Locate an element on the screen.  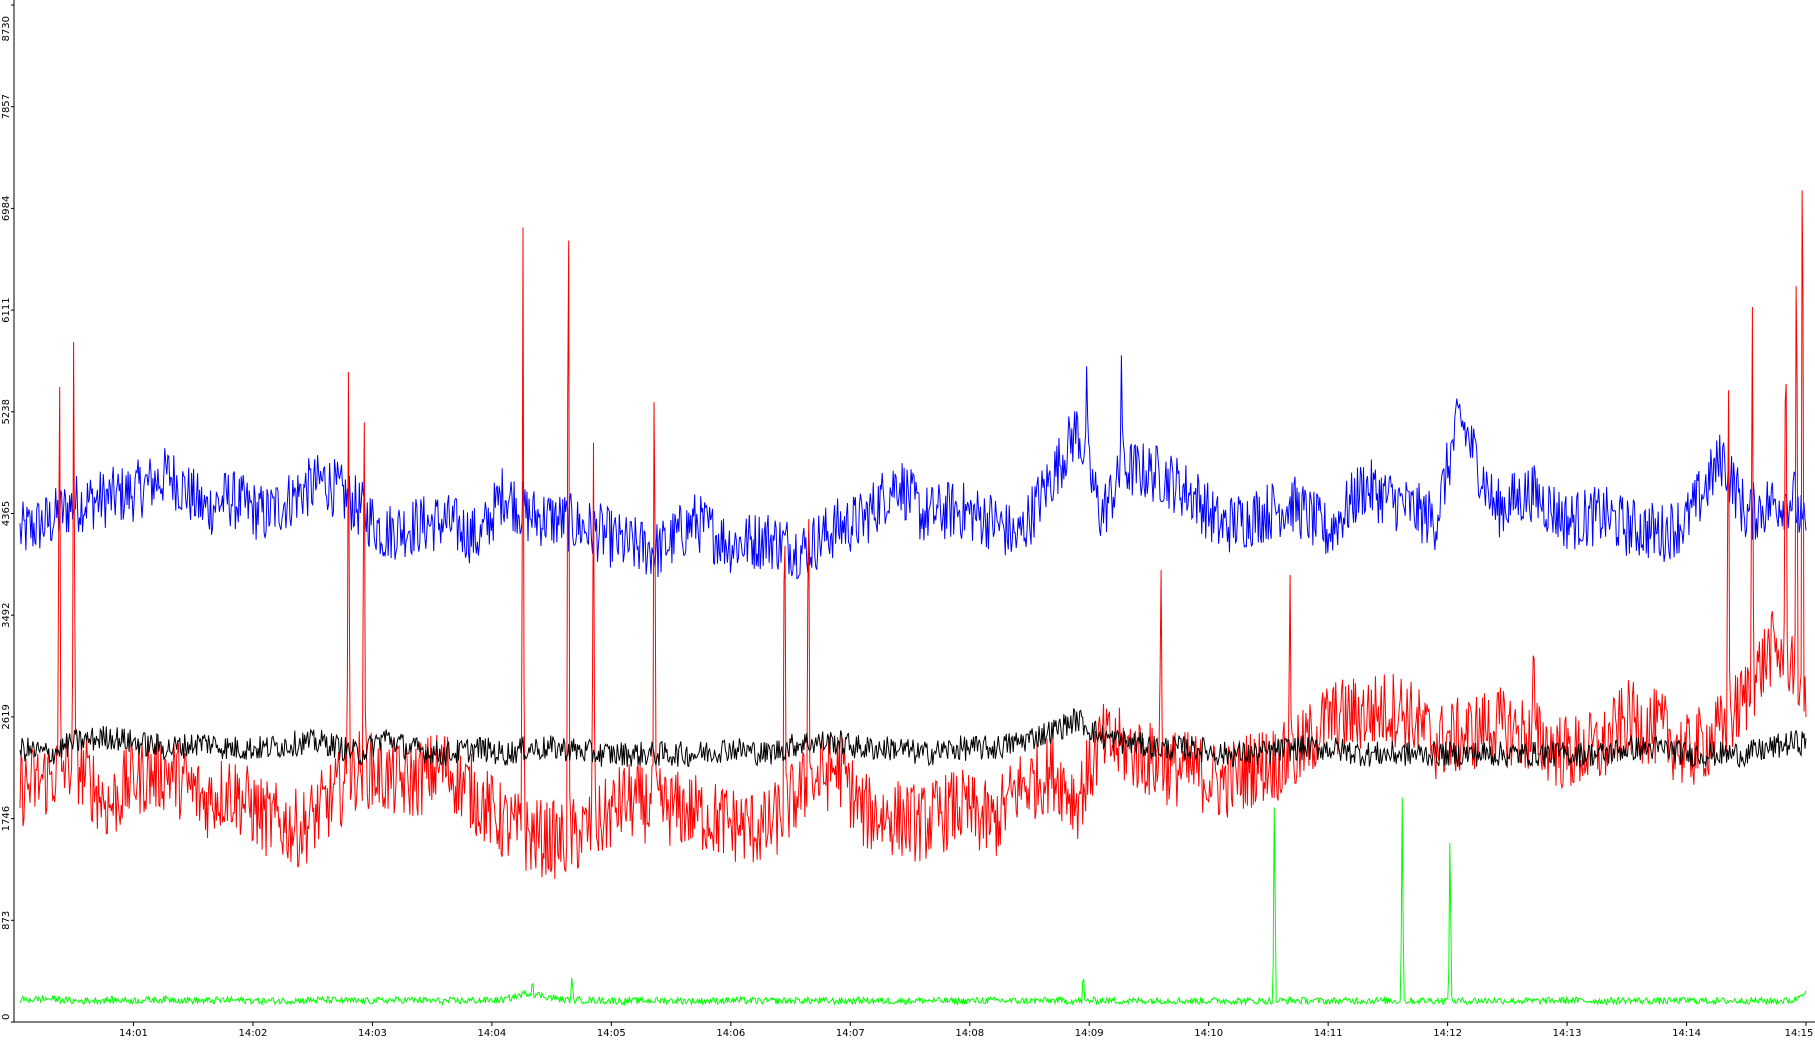
x-tick-label: 14:14 is located at coordinates (1686, 1033).